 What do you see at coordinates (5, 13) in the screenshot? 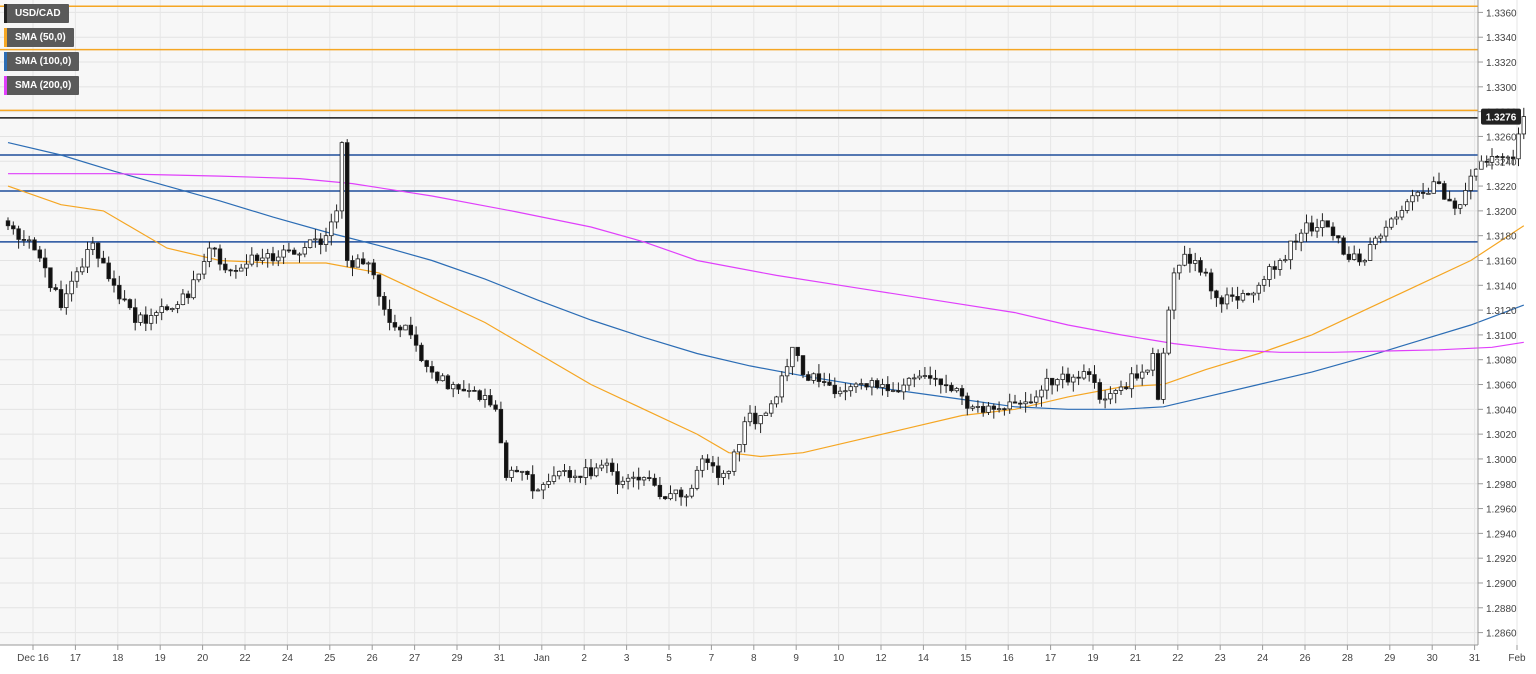
I see `legend-swatch` at bounding box center [5, 13].